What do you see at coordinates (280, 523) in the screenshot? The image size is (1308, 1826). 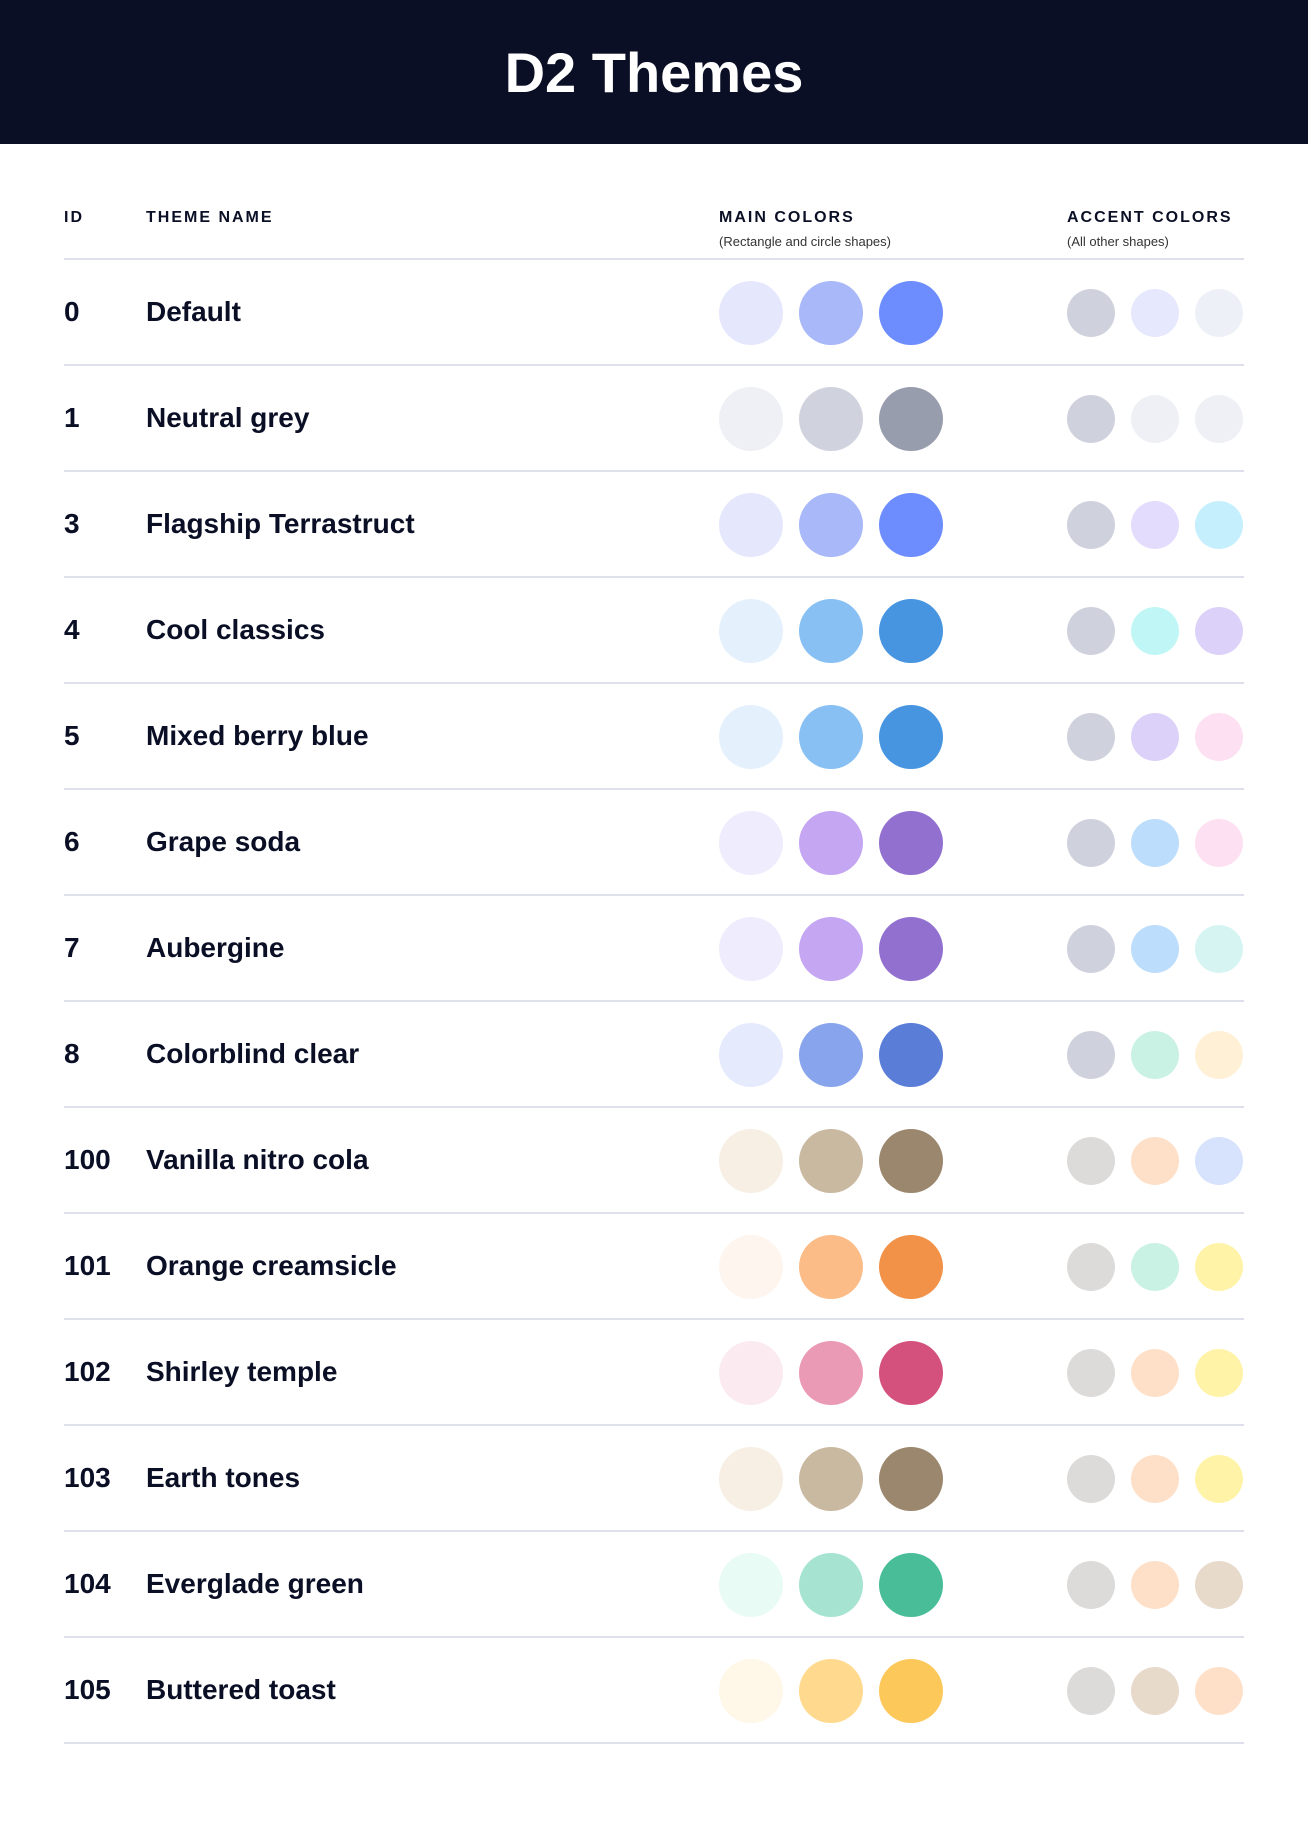 I see `theme-name: Flagship Terrastruct` at bounding box center [280, 523].